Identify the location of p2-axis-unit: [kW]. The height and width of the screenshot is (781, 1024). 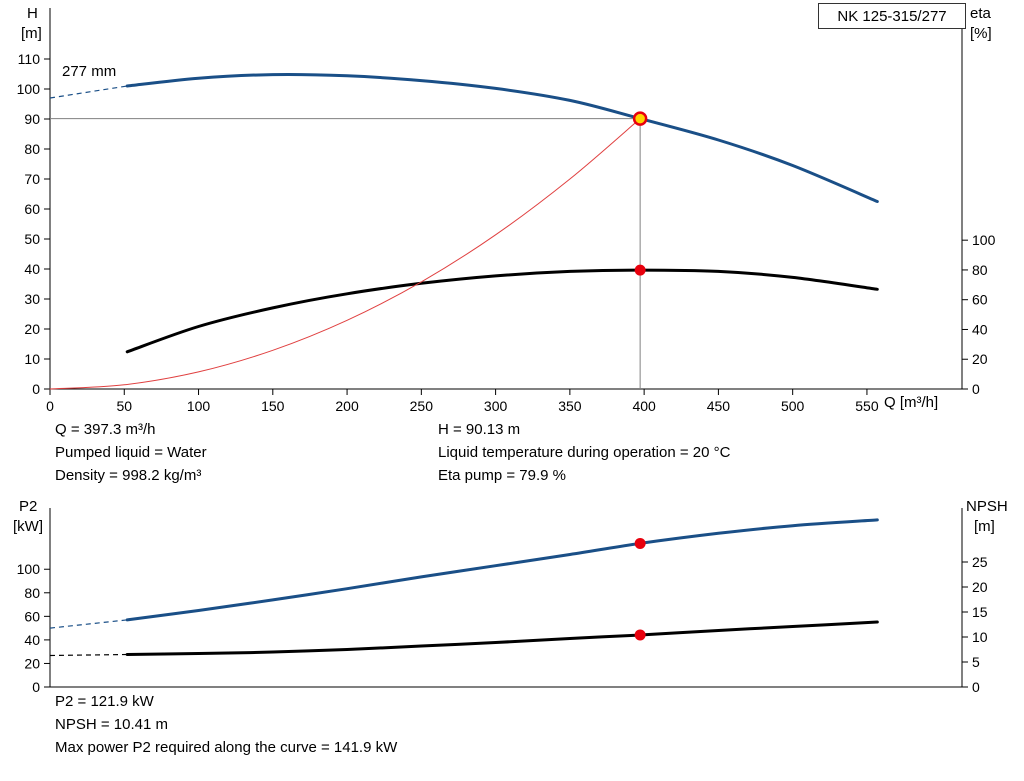
(28, 526).